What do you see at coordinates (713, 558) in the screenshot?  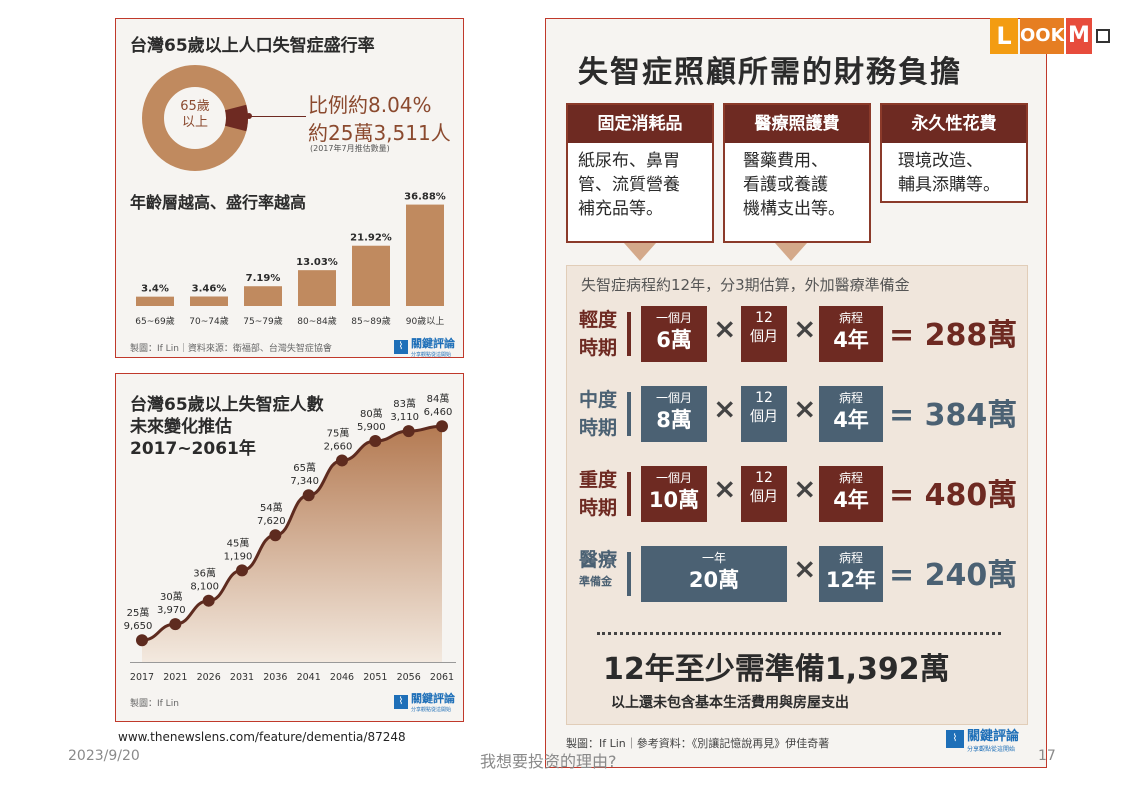 I see `tile-small: 一年` at bounding box center [713, 558].